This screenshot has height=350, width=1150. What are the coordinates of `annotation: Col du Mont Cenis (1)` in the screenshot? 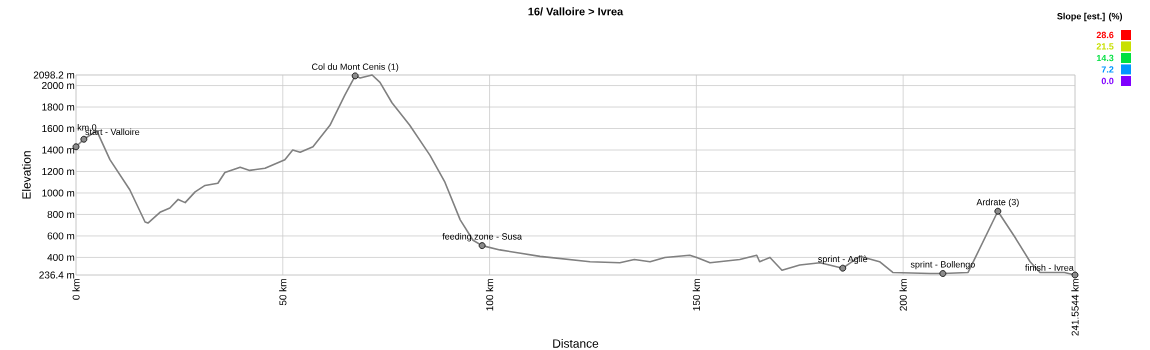 It's located at (355, 67).